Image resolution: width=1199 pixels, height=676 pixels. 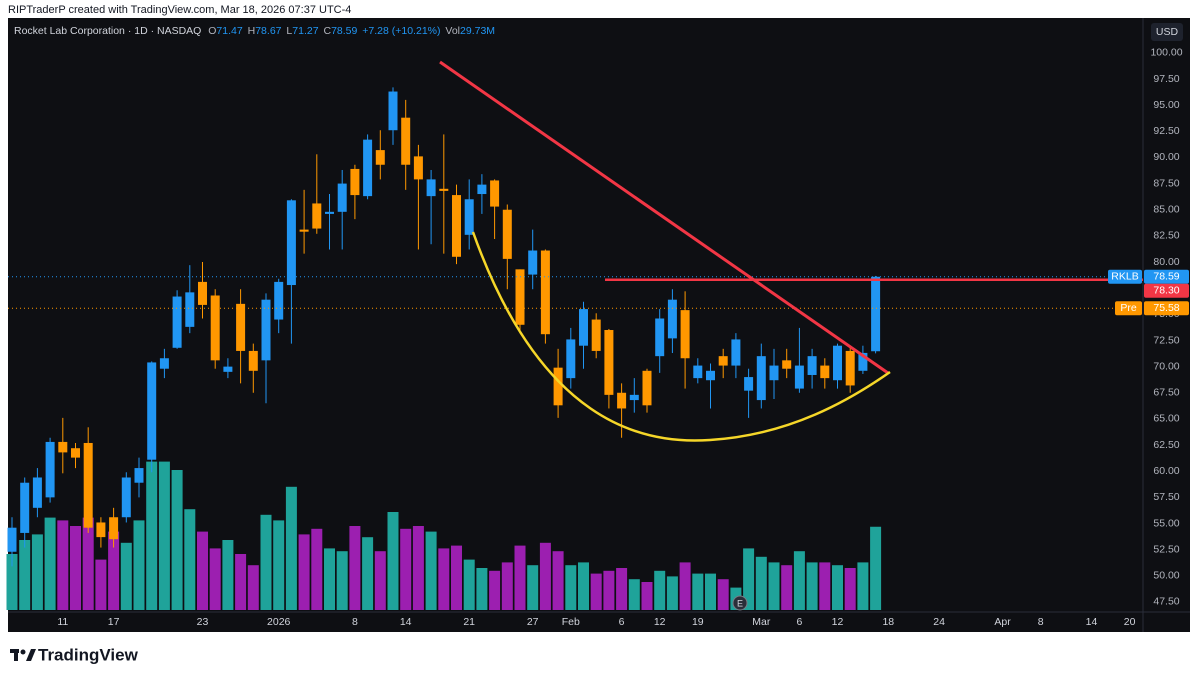 What do you see at coordinates (203, 622) in the screenshot?
I see `x-tick-label: 23` at bounding box center [203, 622].